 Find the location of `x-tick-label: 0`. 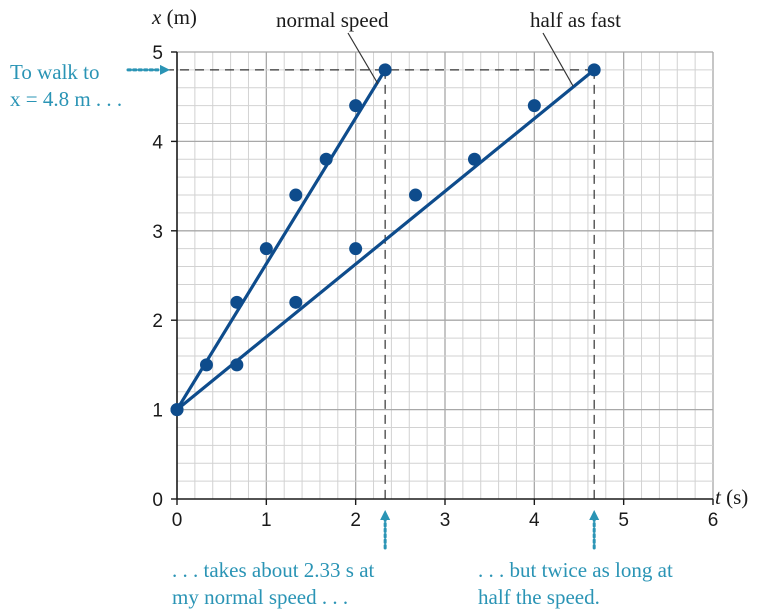

x-tick-label: 0 is located at coordinates (177, 520).